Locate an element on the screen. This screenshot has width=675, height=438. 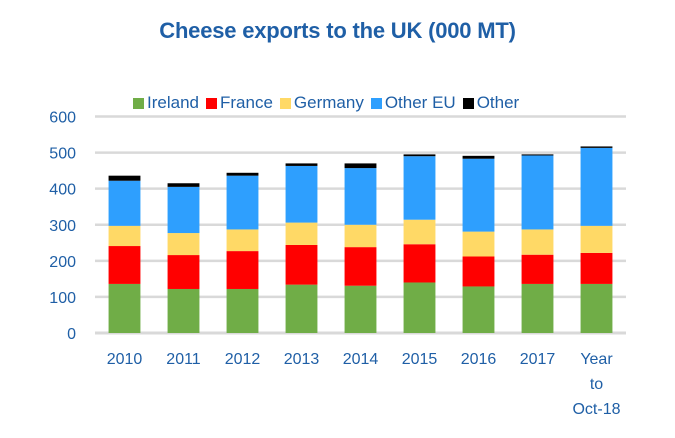
x-tick-label-line: 2010 is located at coordinates (125, 359).